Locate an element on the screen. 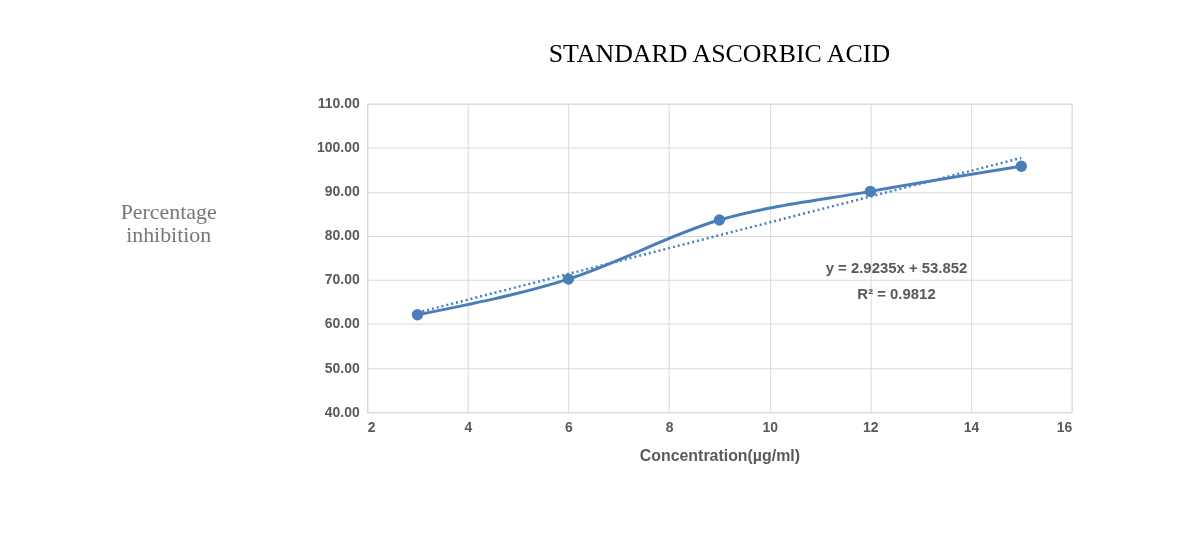 The image size is (1201, 557). y-tick-label: 100.00 is located at coordinates (338, 147).